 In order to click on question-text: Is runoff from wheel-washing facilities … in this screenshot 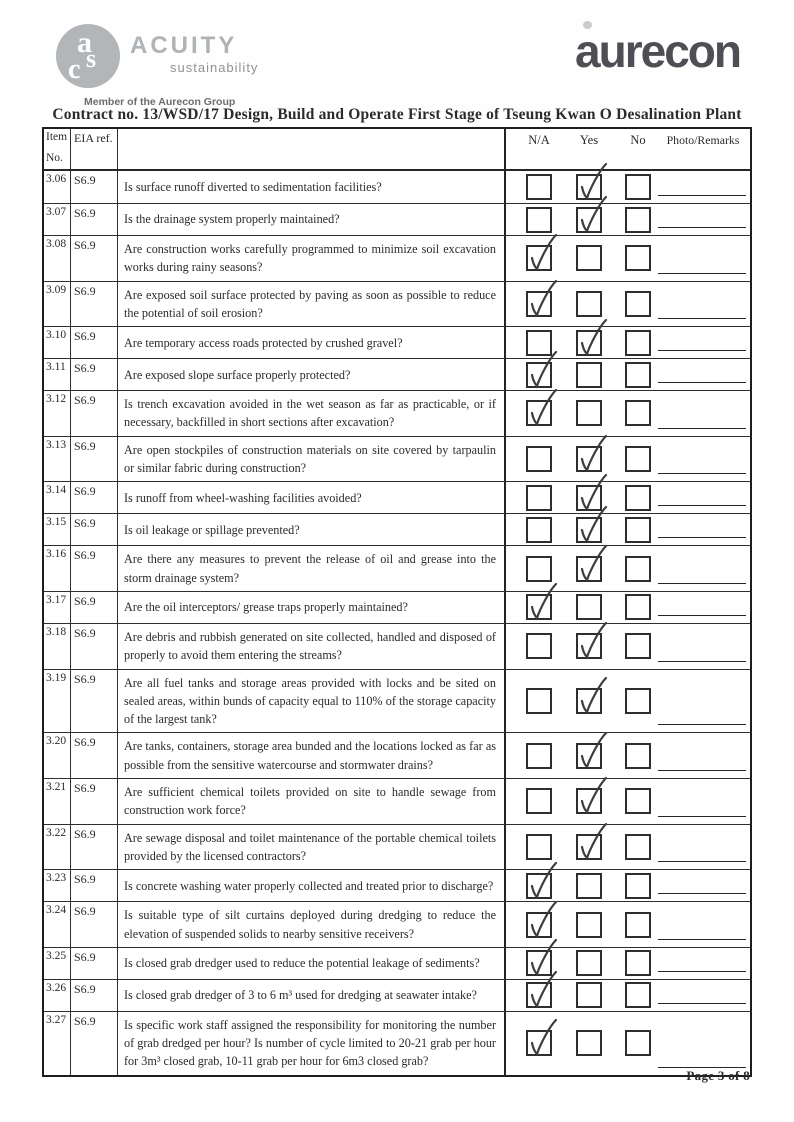, I will do `click(243, 497)`.